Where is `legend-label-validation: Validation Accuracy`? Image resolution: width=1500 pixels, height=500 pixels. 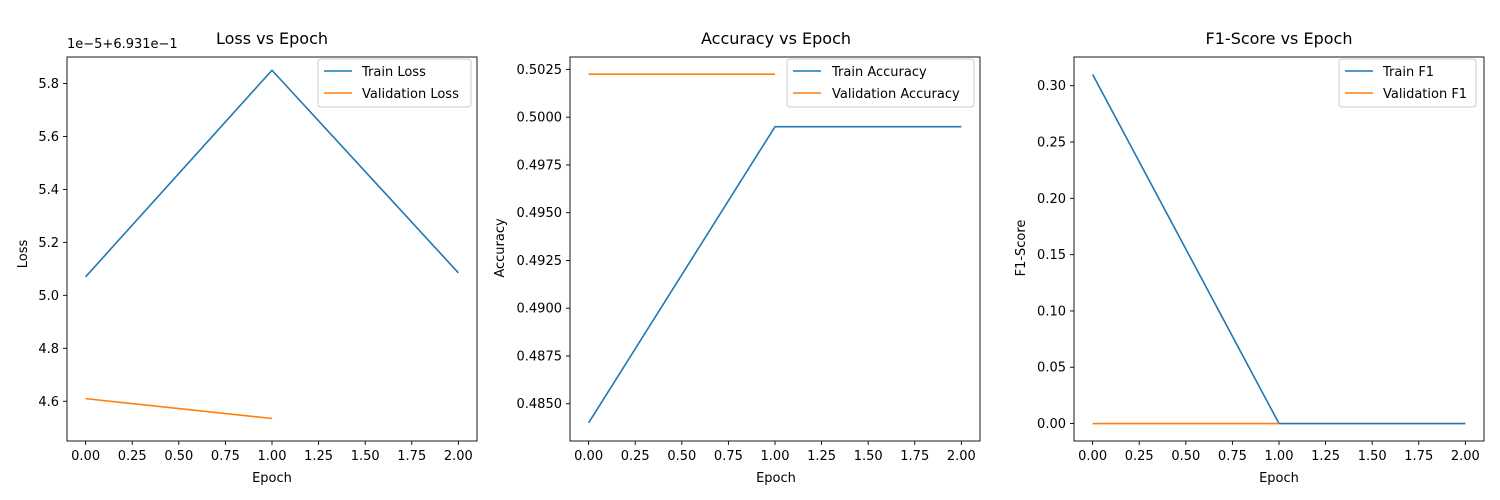 legend-label-validation: Validation Accuracy is located at coordinates (896, 94).